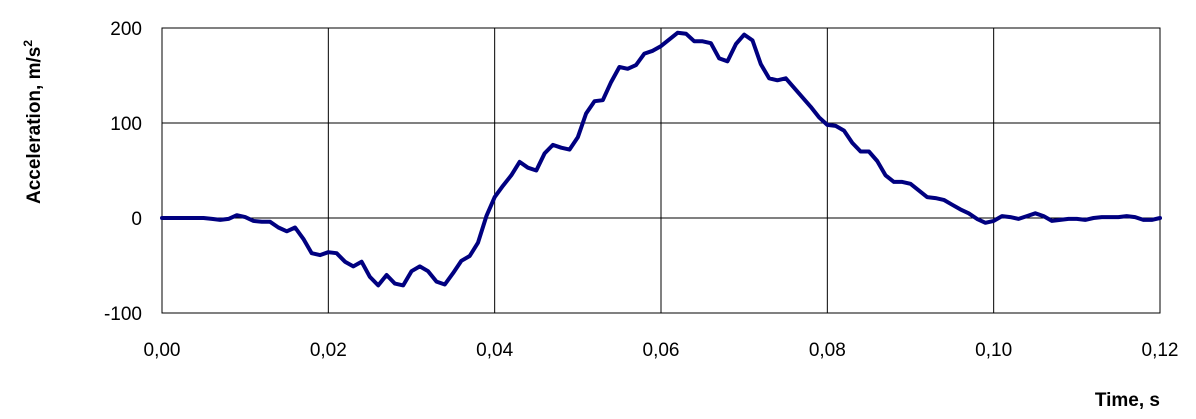 This screenshot has height=419, width=1196. I want to click on x-tick-label: 0,08, so click(827, 350).